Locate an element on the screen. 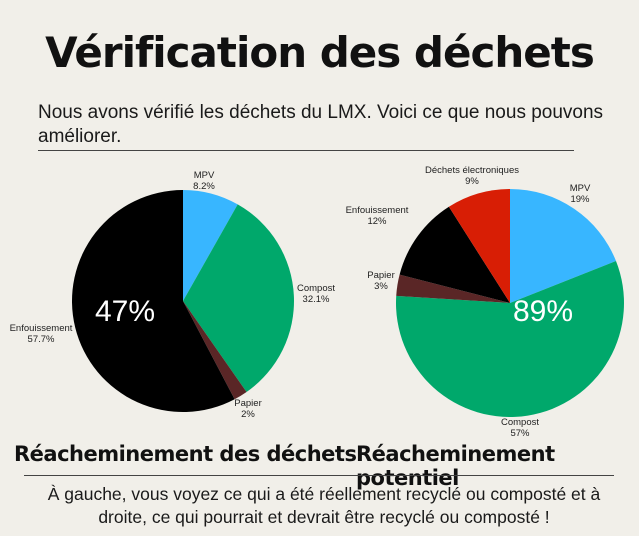  slice-value-label: 2% is located at coordinates (248, 414).